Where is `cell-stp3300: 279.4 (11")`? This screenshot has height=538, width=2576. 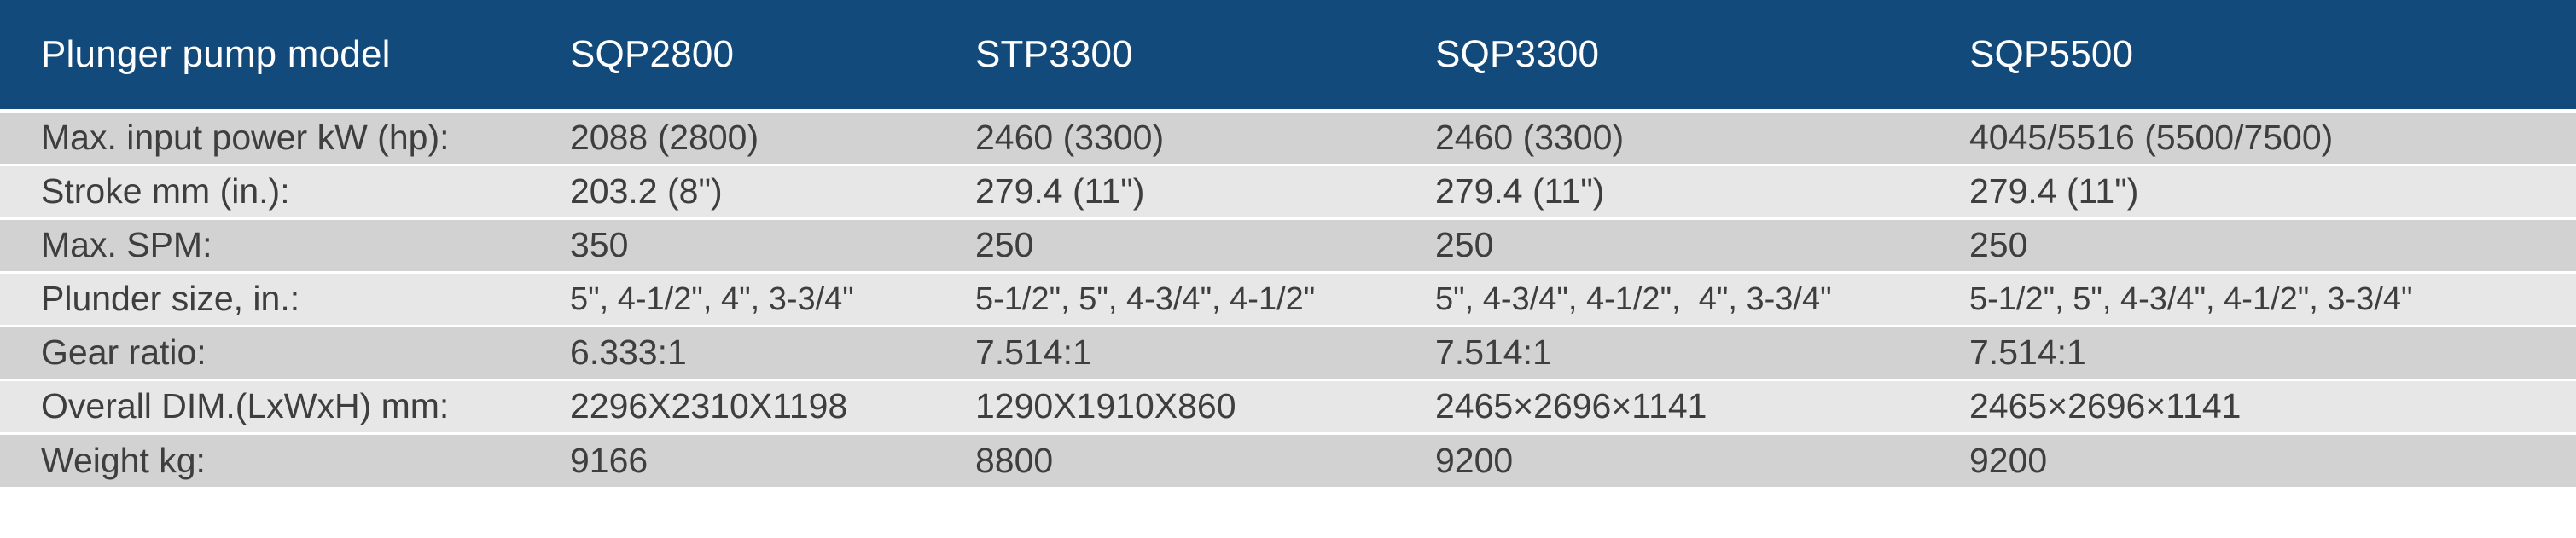 cell-stp3300: 279.4 (11") is located at coordinates (1164, 190).